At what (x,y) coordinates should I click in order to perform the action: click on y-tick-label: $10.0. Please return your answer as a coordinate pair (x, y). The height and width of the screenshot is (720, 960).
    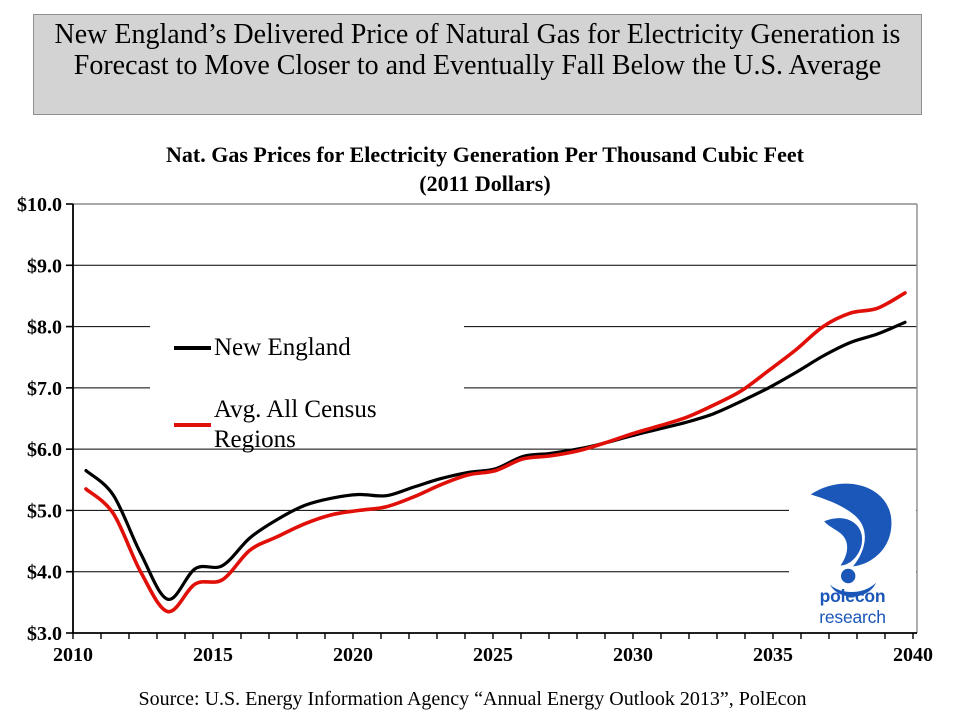
    Looking at the image, I should click on (39, 205).